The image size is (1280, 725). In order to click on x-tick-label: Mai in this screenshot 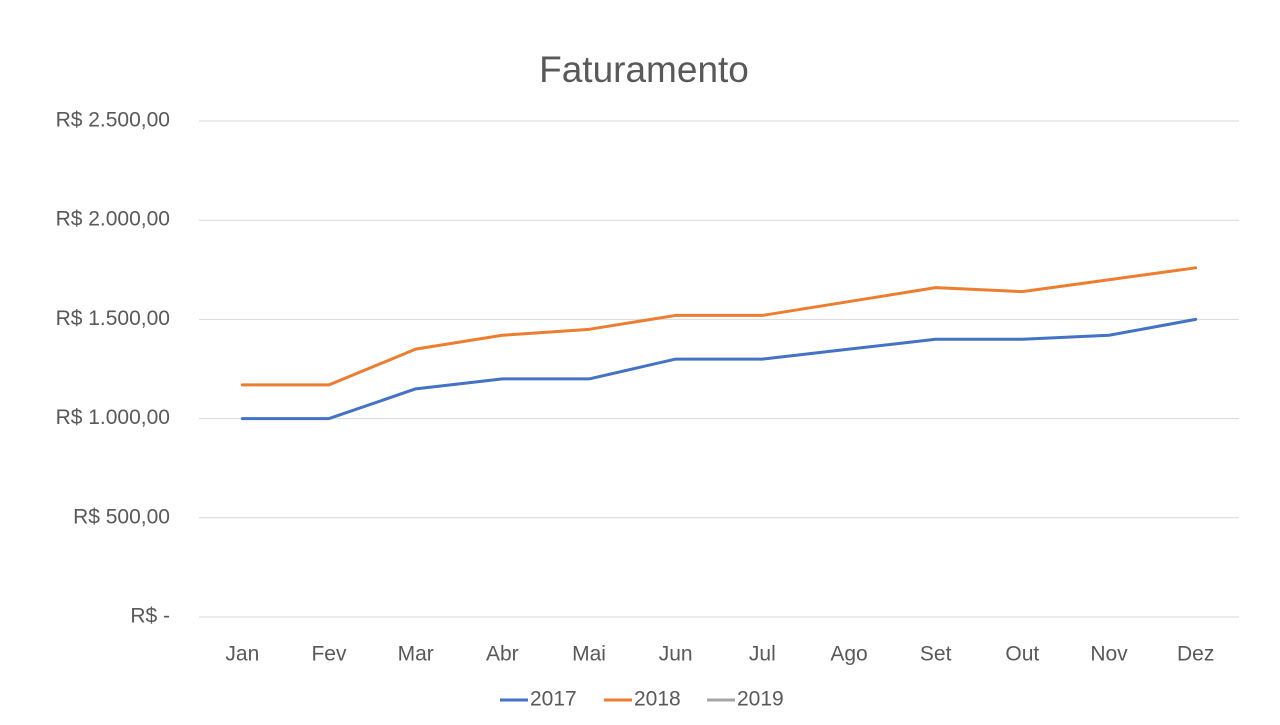, I will do `click(589, 654)`.